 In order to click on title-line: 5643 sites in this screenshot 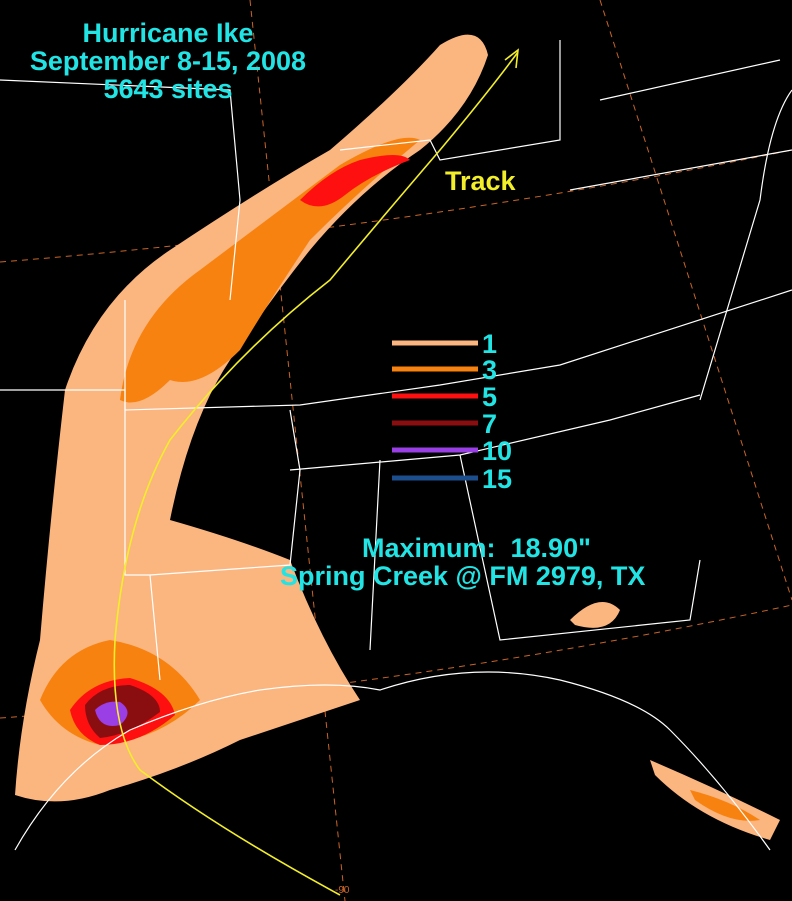, I will do `click(167, 89)`.